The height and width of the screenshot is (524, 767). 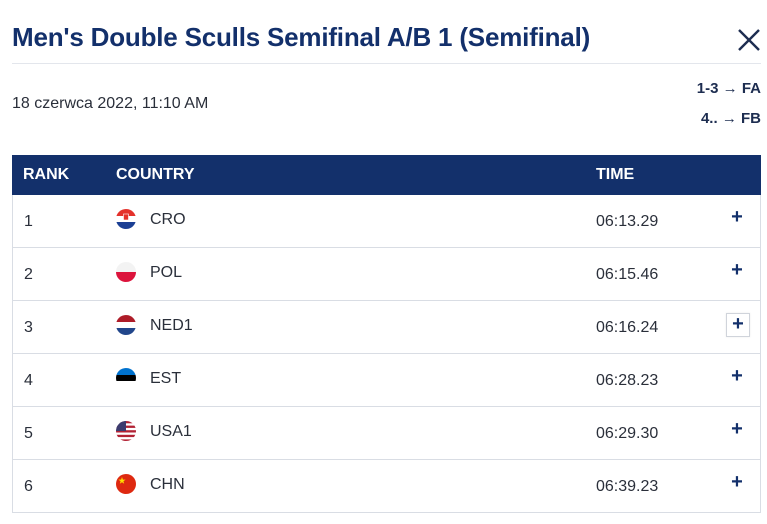 I want to click on table-row: 5 USA1 06:29.30 +, so click(x=386, y=433).